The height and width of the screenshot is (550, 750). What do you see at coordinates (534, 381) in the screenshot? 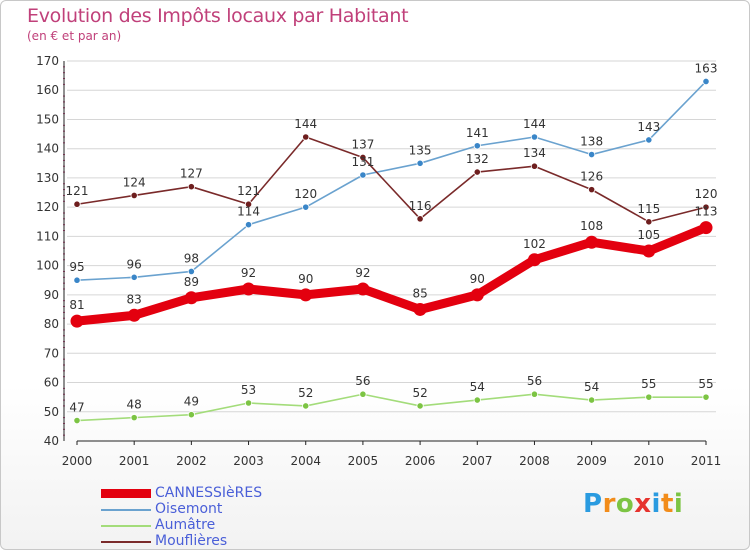
I see `data-label-aumatre: 56` at bounding box center [534, 381].